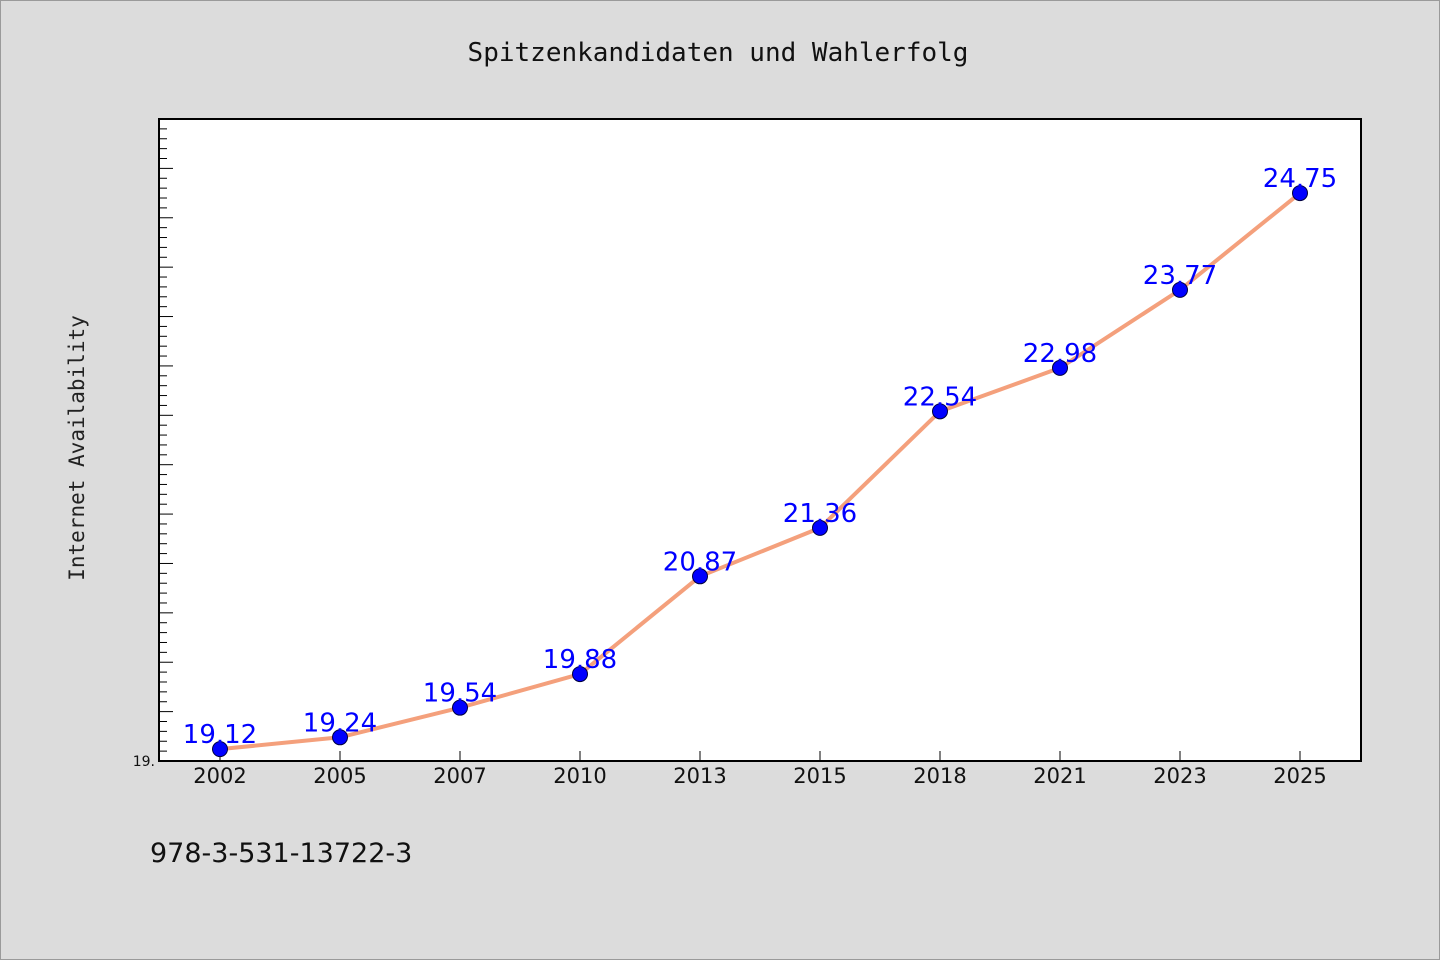  Describe the element at coordinates (1179, 776) in the screenshot. I see `x-tick-label: 2023` at that location.